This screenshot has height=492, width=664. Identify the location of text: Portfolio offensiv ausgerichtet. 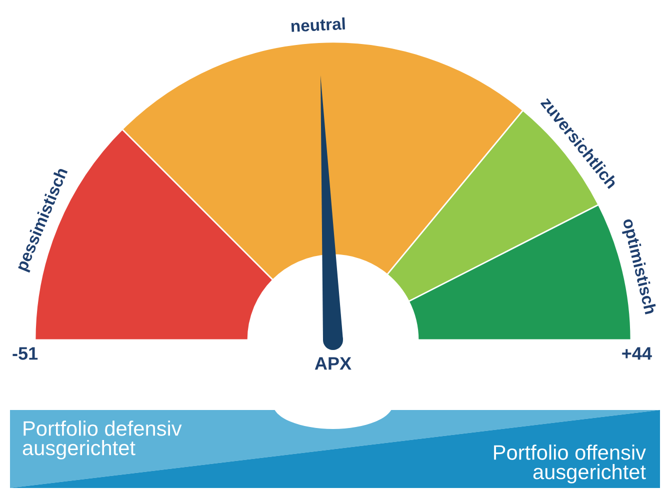
(570, 464).